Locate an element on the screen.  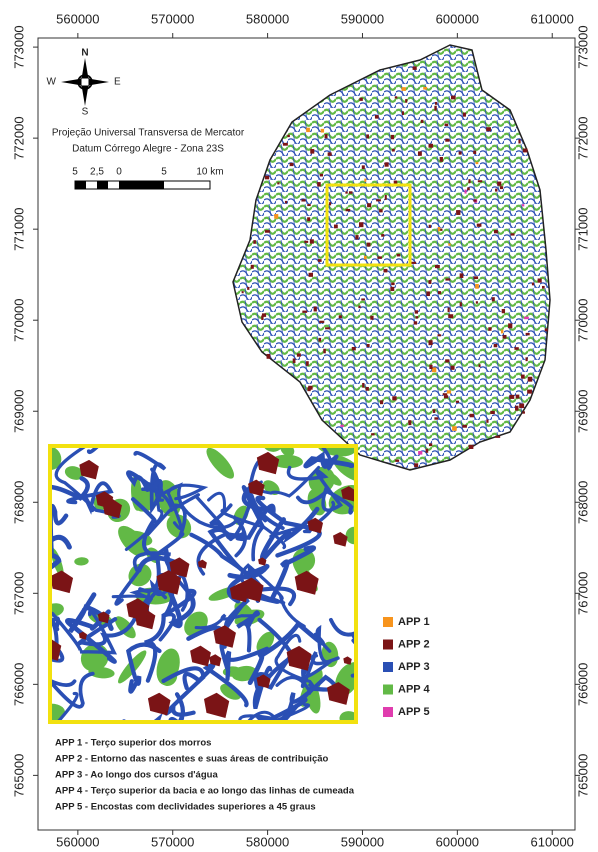
y-tick-label: 766000 is located at coordinates (582, 684).